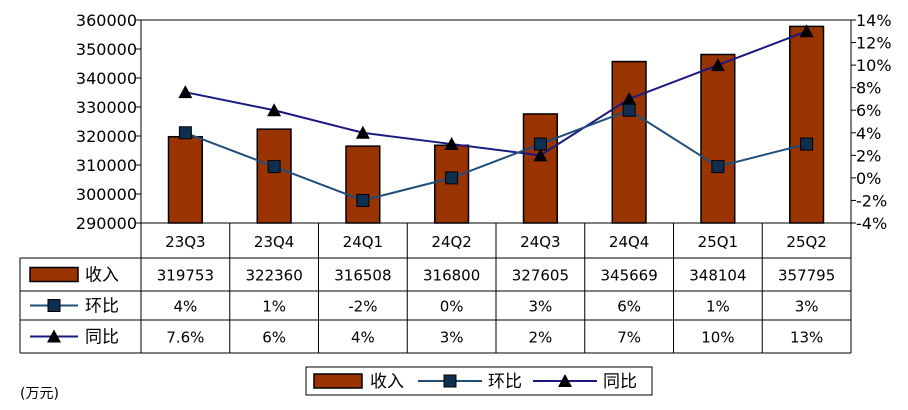 The image size is (908, 410). Describe the element at coordinates (54, 305) in the screenshot. I see `table-key-mom-marker` at that location.